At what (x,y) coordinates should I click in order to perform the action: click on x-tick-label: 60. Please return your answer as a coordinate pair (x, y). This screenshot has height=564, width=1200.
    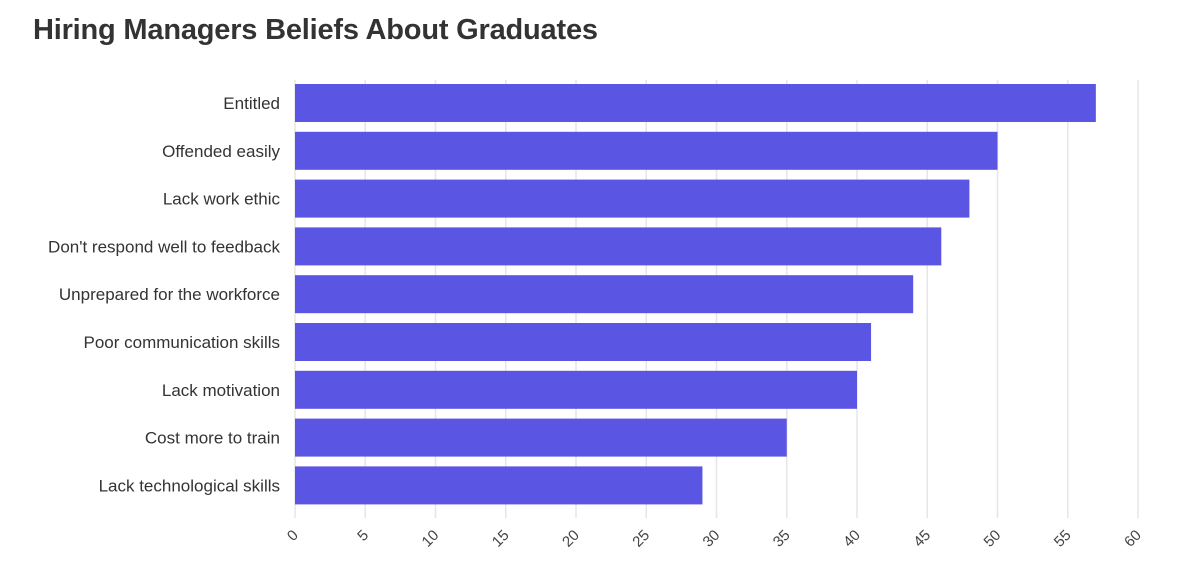
    Looking at the image, I should click on (1133, 539).